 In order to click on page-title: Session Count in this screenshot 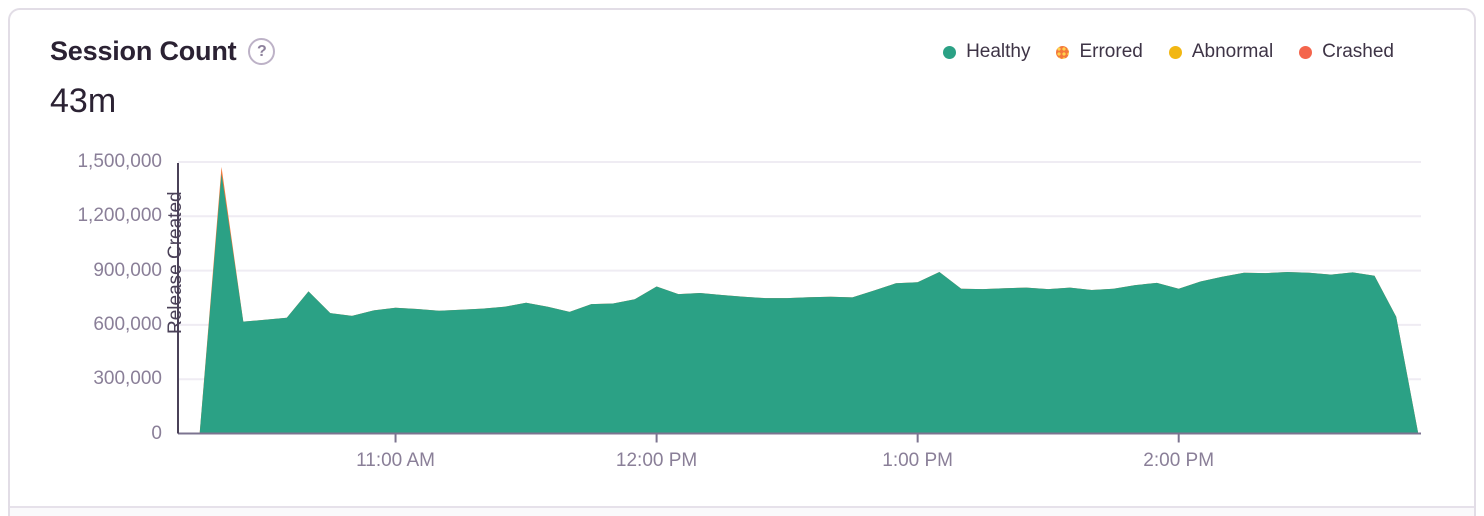, I will do `click(143, 51)`.